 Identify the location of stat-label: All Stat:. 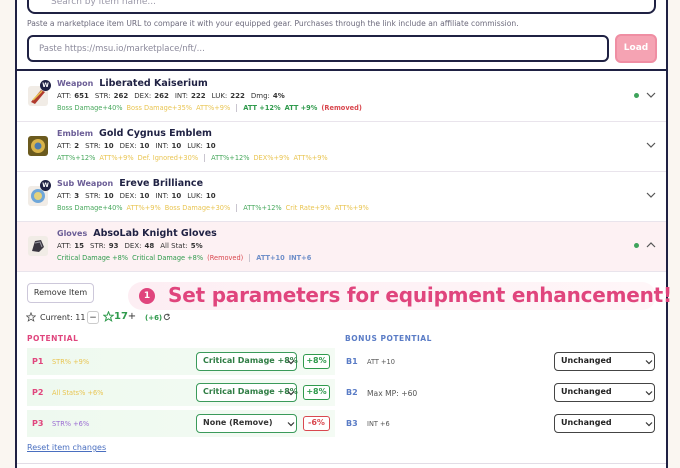
(174, 246).